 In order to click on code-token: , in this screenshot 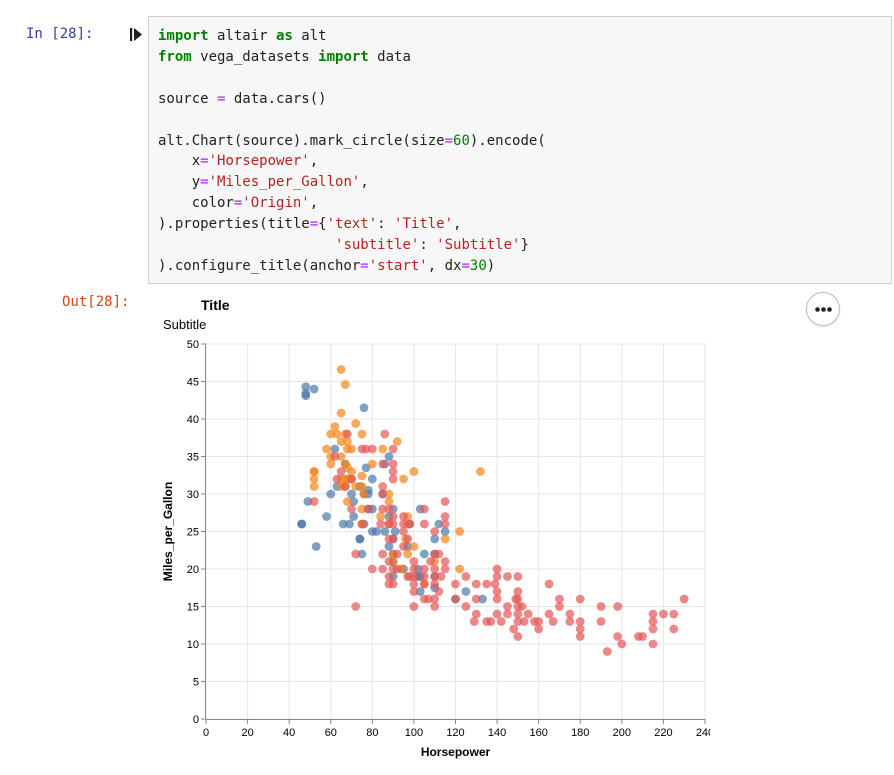, I will do `click(364, 182)`.